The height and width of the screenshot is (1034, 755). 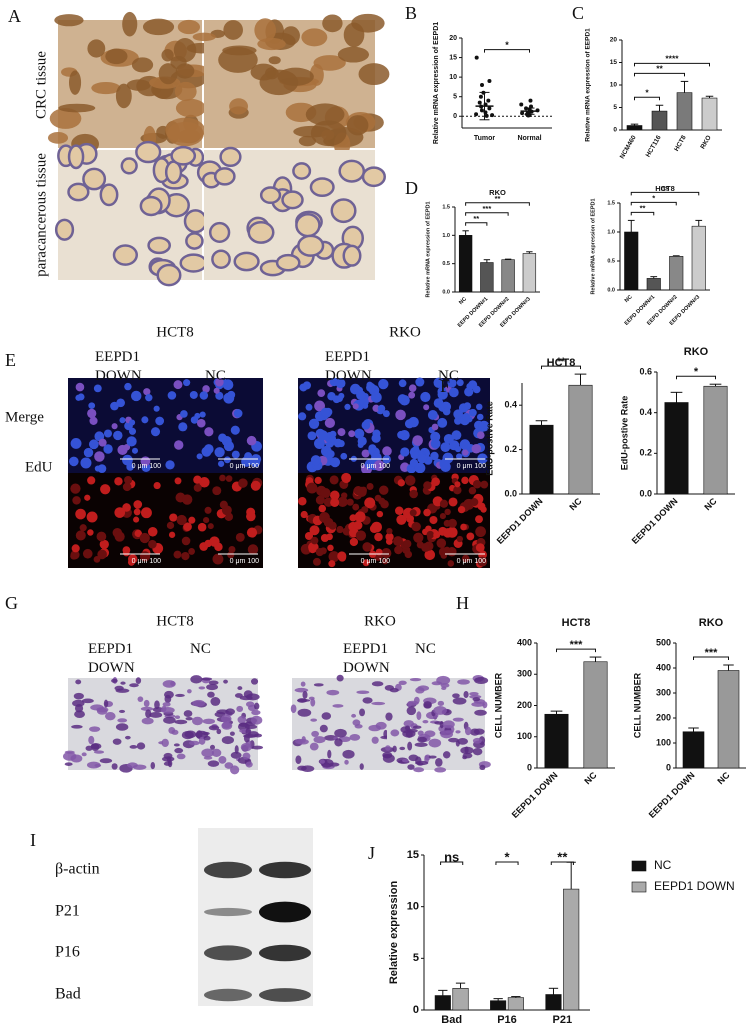 I want to click on y-tick-label: 0.0, so click(x=446, y=292).